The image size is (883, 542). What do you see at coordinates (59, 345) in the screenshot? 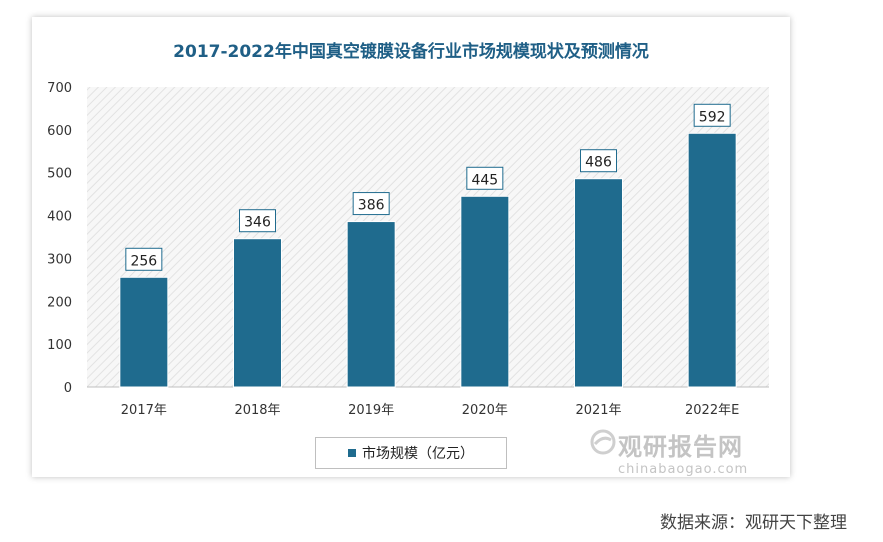
I see `y-tick-label: 100` at bounding box center [59, 345].